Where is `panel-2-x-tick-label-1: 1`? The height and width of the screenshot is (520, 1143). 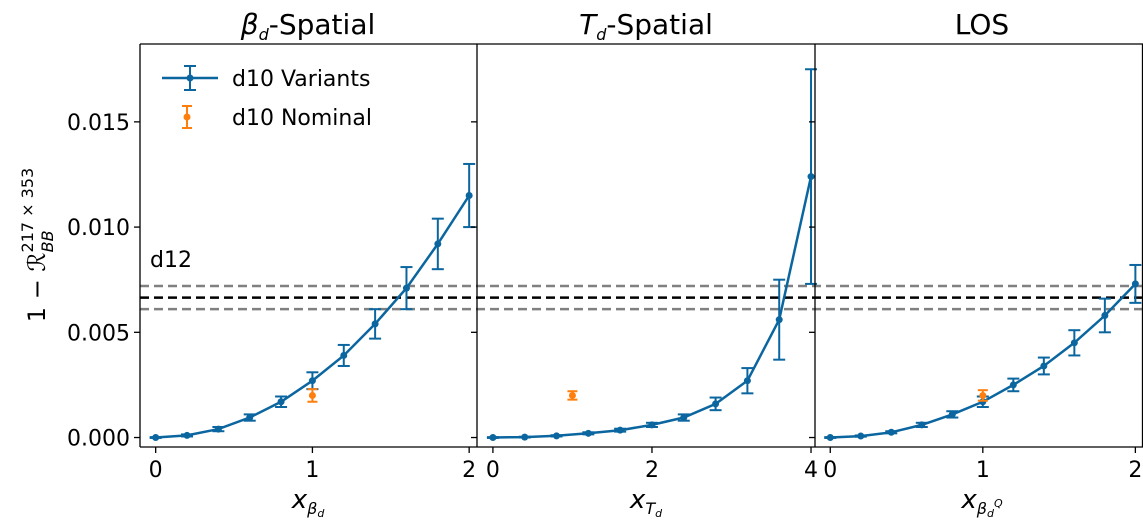
panel-2-x-tick-label-1: 1 is located at coordinates (983, 470).